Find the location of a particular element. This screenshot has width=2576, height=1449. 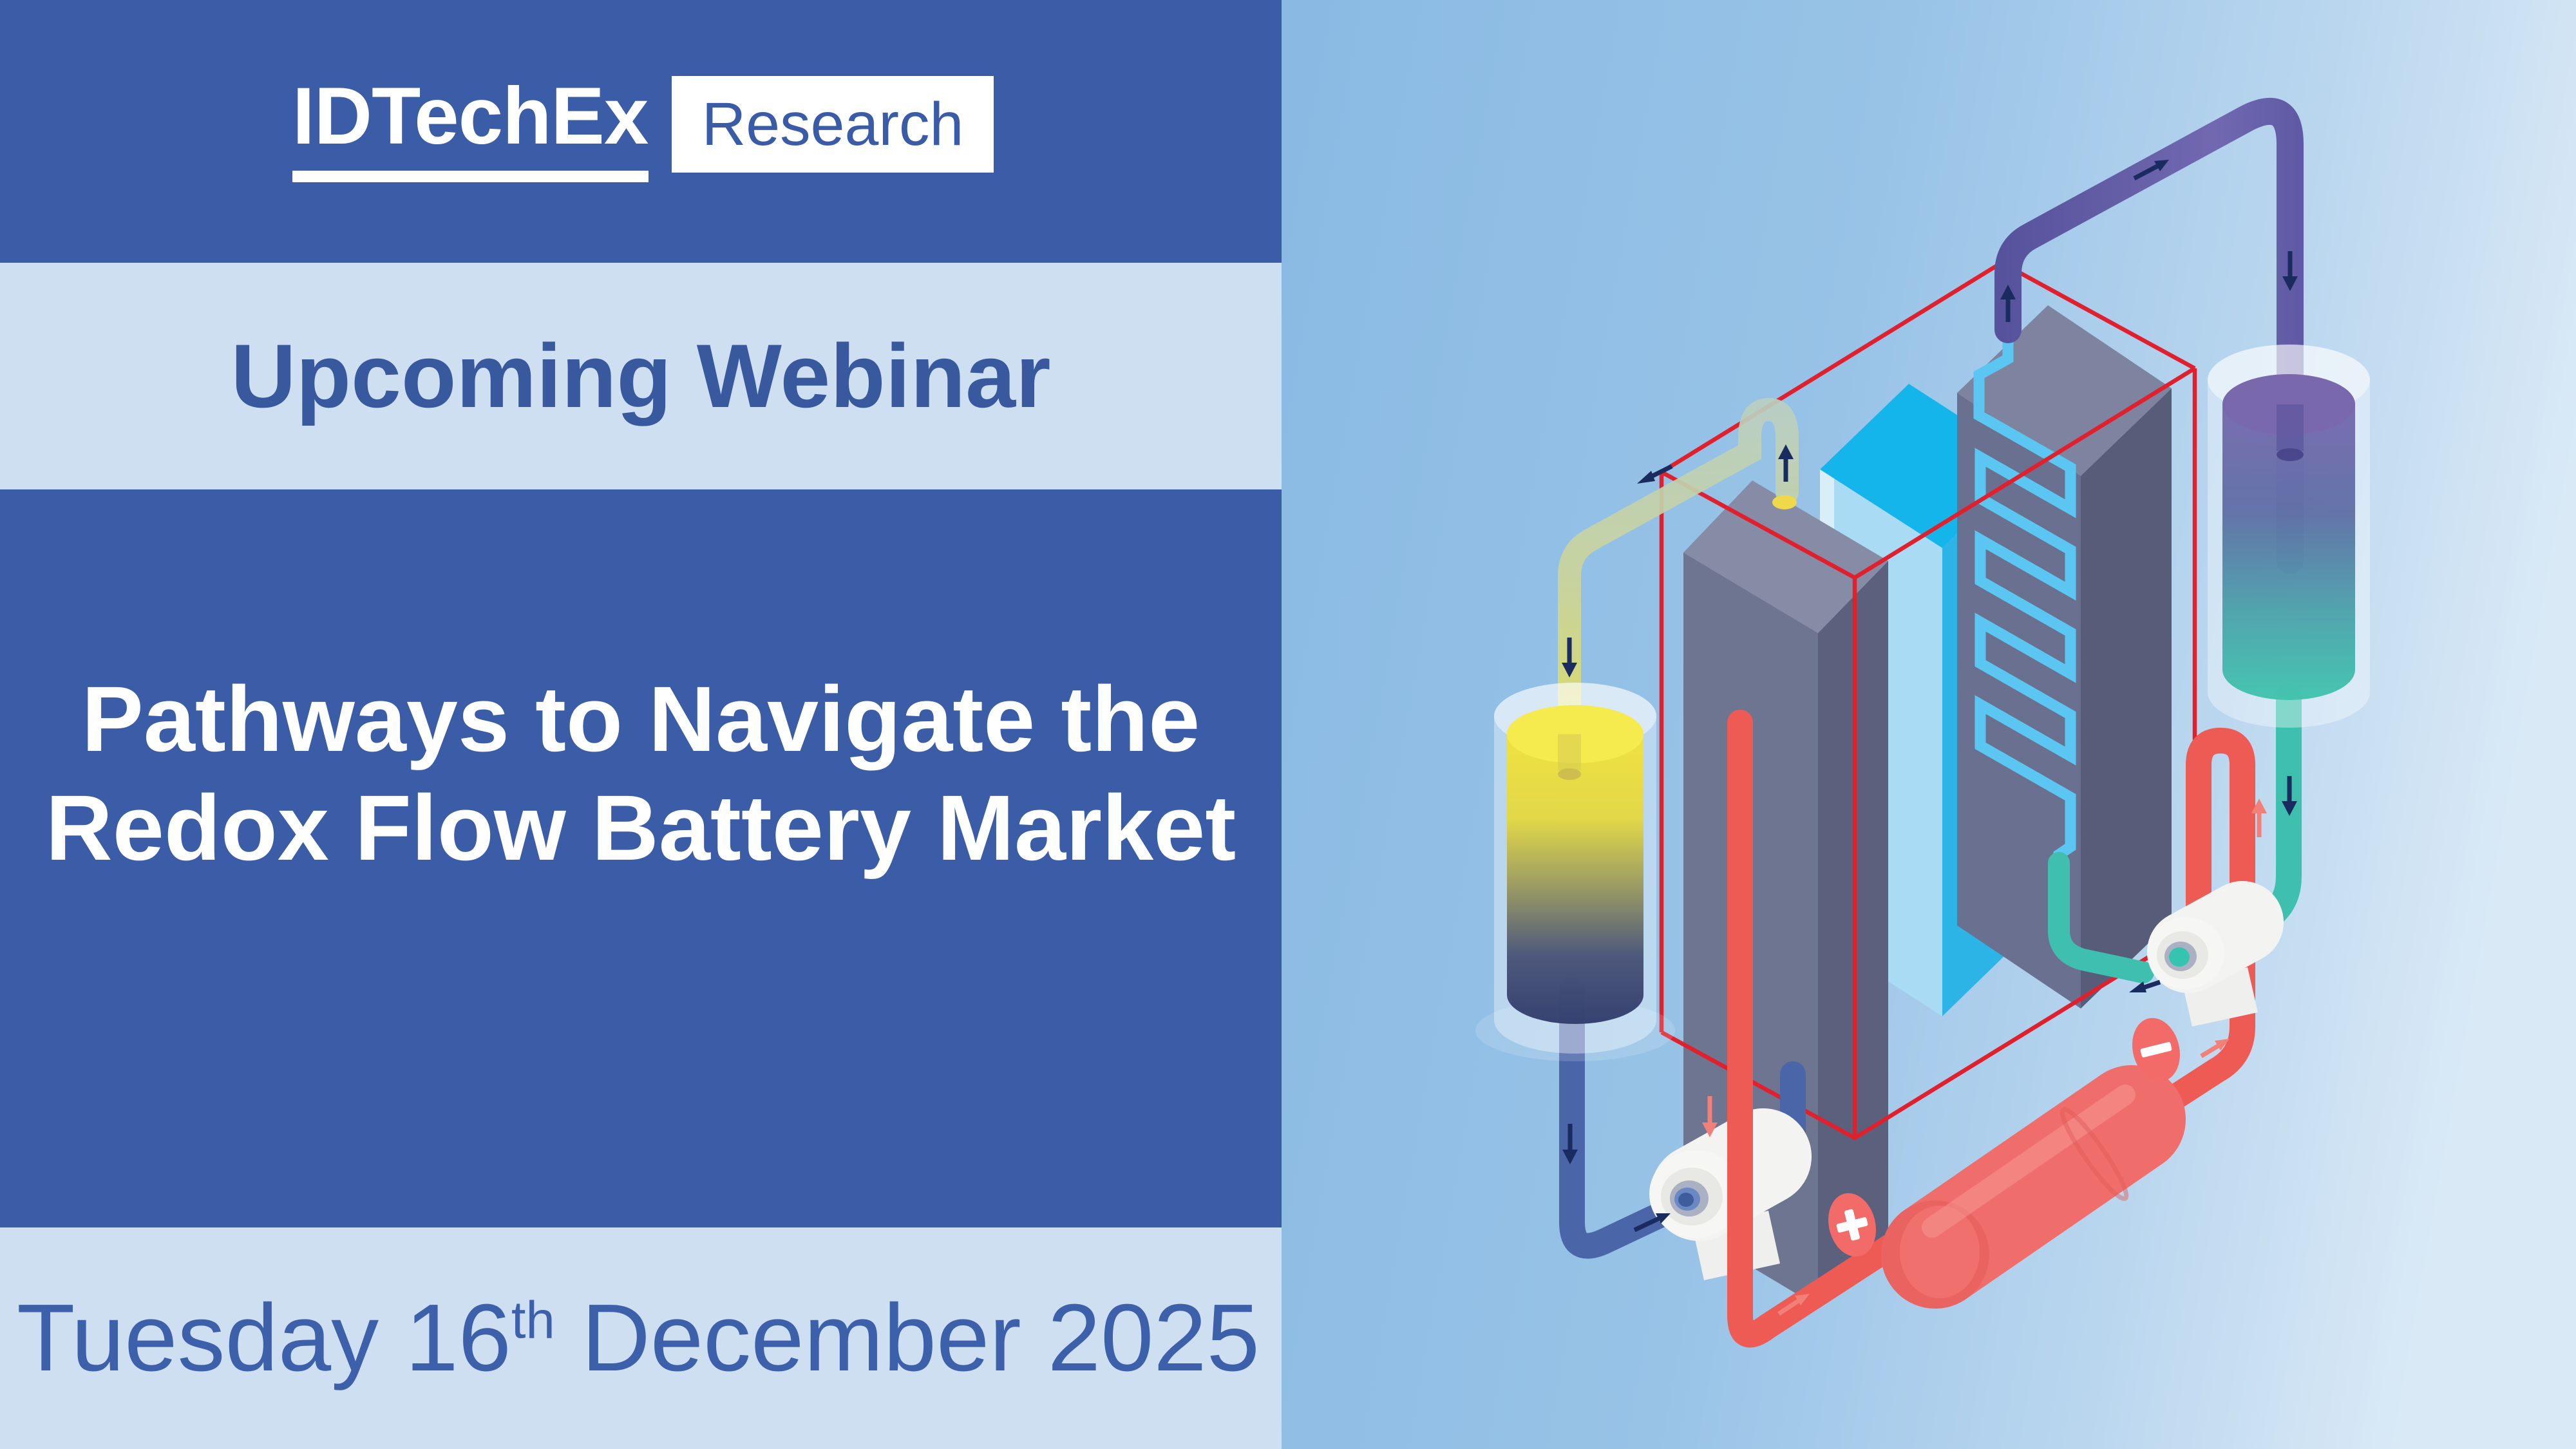

arrow-right-blue-pipe is located at coordinates (1652, 1223).